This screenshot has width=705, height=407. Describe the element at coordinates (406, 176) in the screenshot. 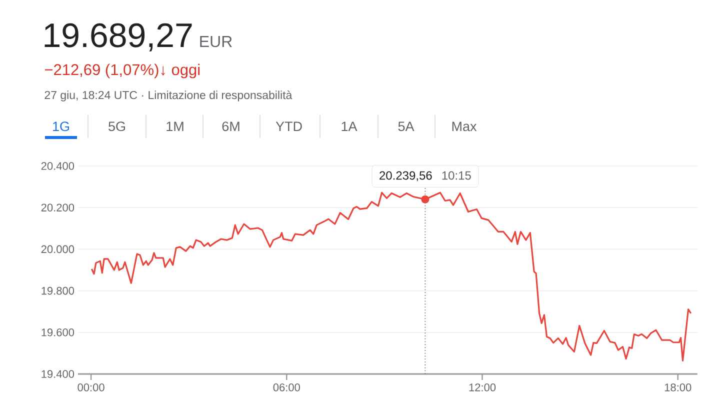

I see `annotation: 20.239,56` at that location.